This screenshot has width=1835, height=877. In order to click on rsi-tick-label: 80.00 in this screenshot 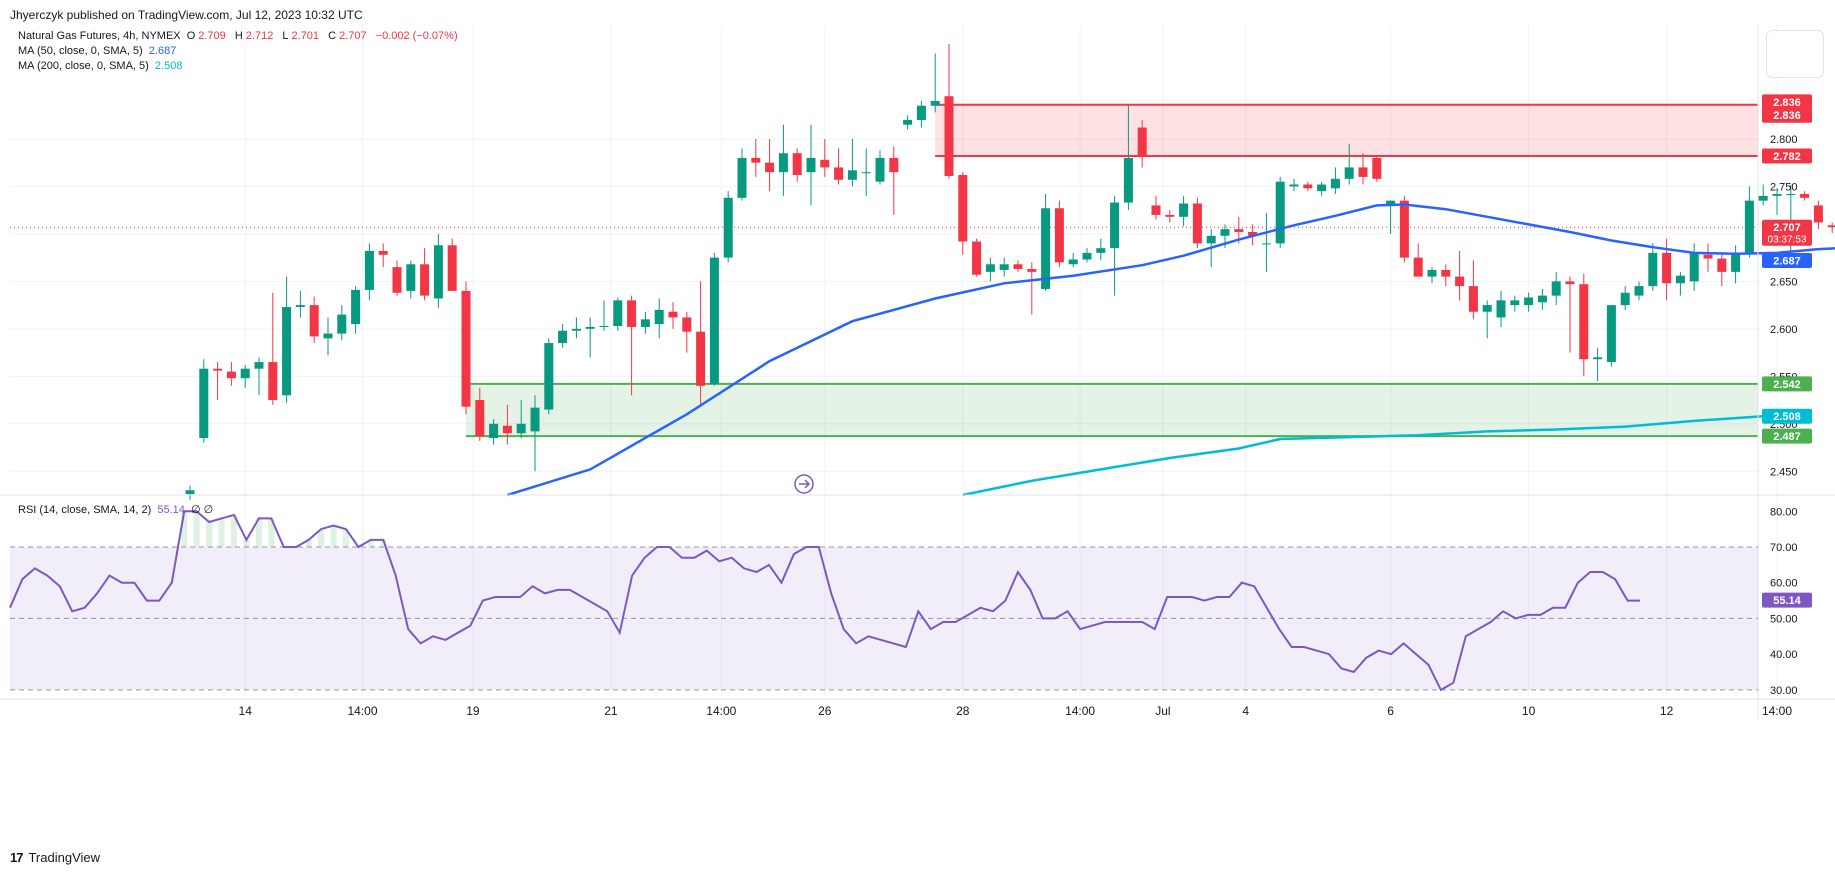, I will do `click(1784, 512)`.